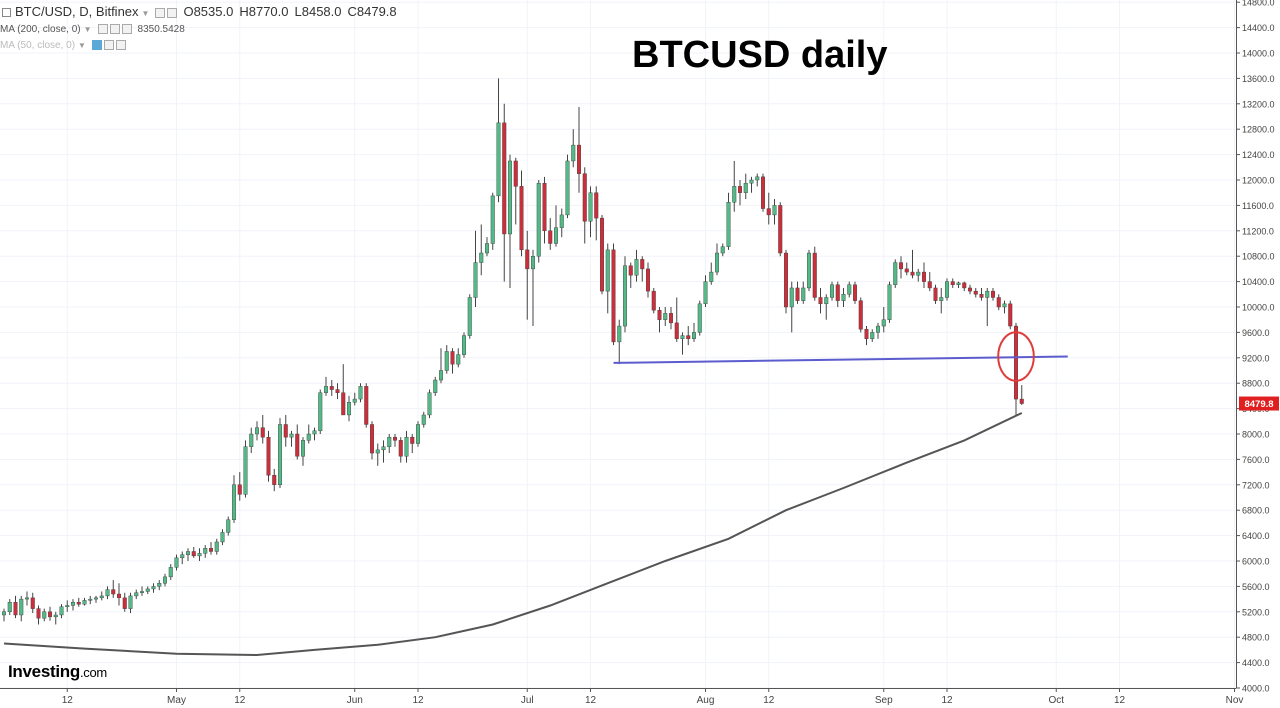  What do you see at coordinates (268, 11) in the screenshot?
I see `high-value: 8770.0` at bounding box center [268, 11].